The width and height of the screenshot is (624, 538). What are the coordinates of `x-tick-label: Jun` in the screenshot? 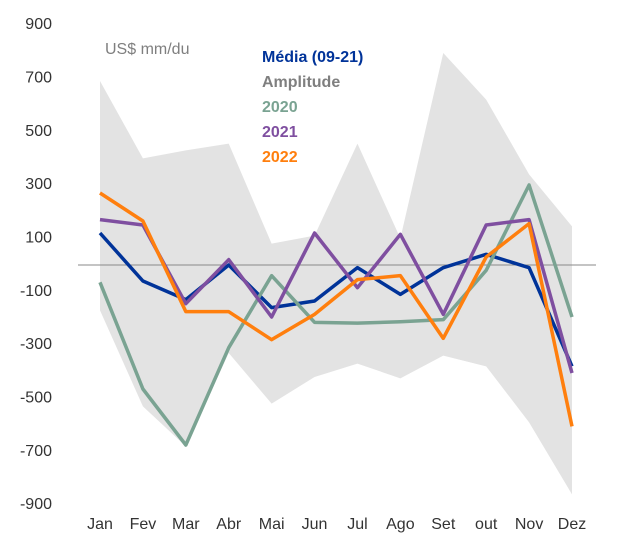 It's located at (315, 524).